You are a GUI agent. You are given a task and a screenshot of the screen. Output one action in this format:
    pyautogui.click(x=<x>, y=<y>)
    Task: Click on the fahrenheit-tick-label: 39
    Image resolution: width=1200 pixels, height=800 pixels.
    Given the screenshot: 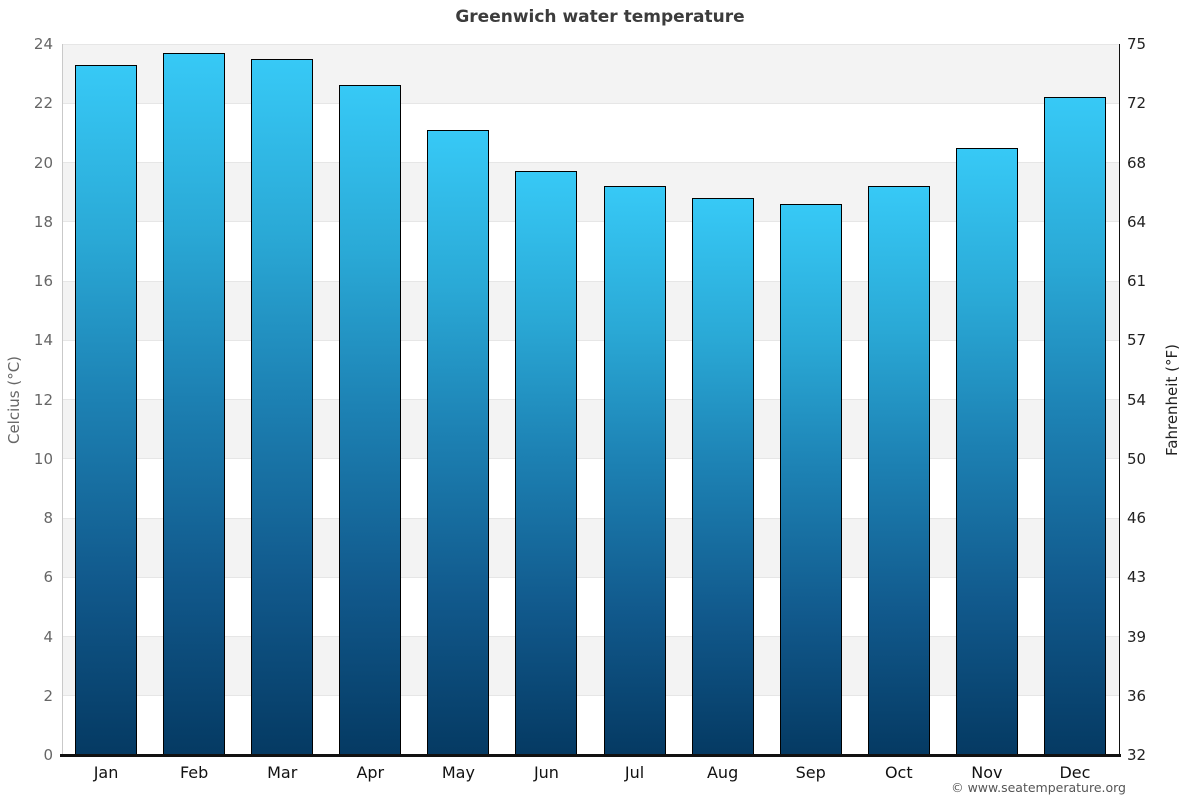 What is the action you would take?
    pyautogui.click(x=1137, y=636)
    